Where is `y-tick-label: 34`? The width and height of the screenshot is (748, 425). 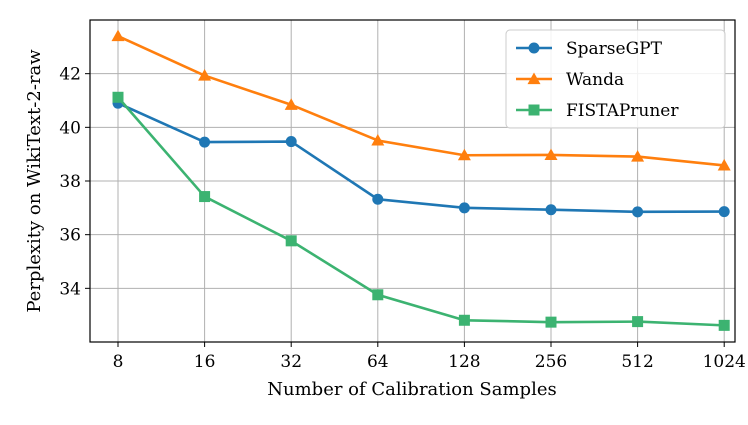
y-tick-label: 34 is located at coordinates (70, 289).